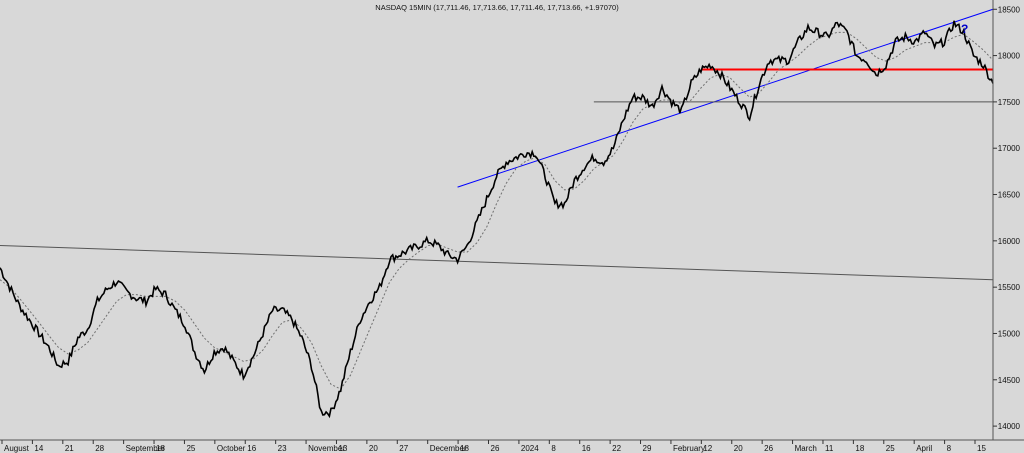 This screenshot has height=453, width=1024. Describe the element at coordinates (1009, 56) in the screenshot. I see `y-tick-label: 18000` at that location.